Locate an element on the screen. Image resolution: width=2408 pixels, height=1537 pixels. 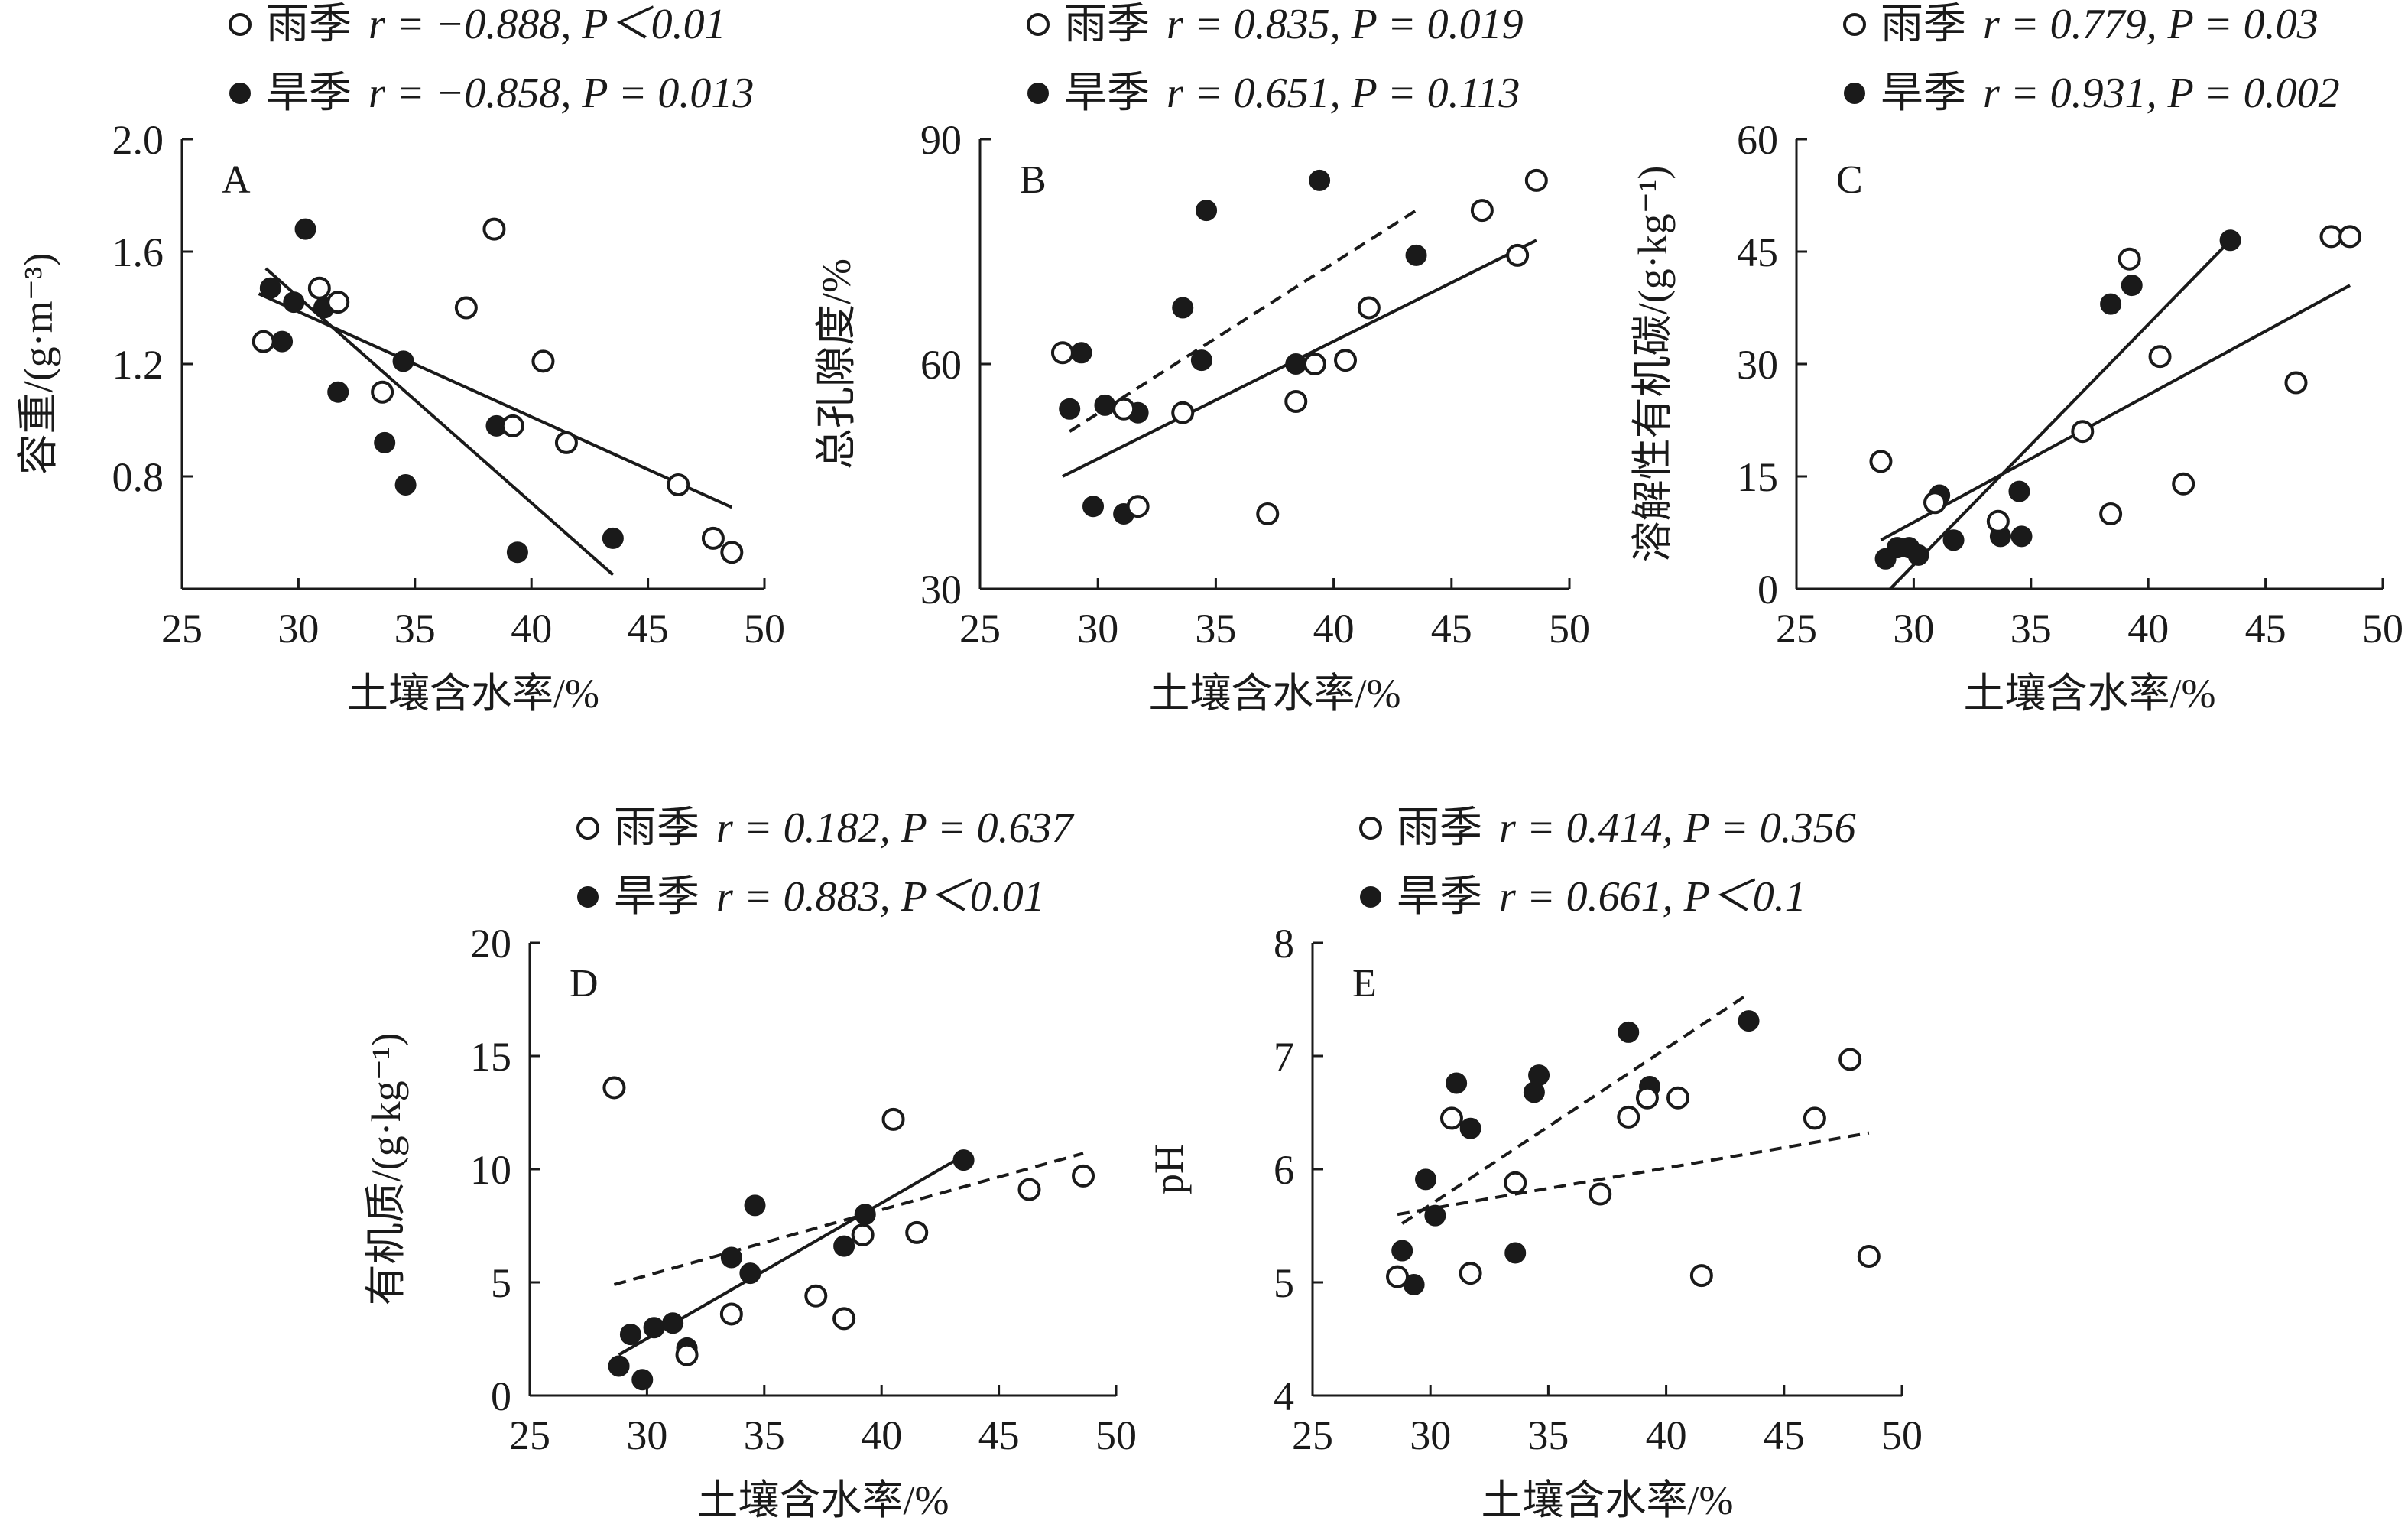
y-axis-title: 溶解性有机碳/(g·kg⁻¹) is located at coordinates (1653, 364).